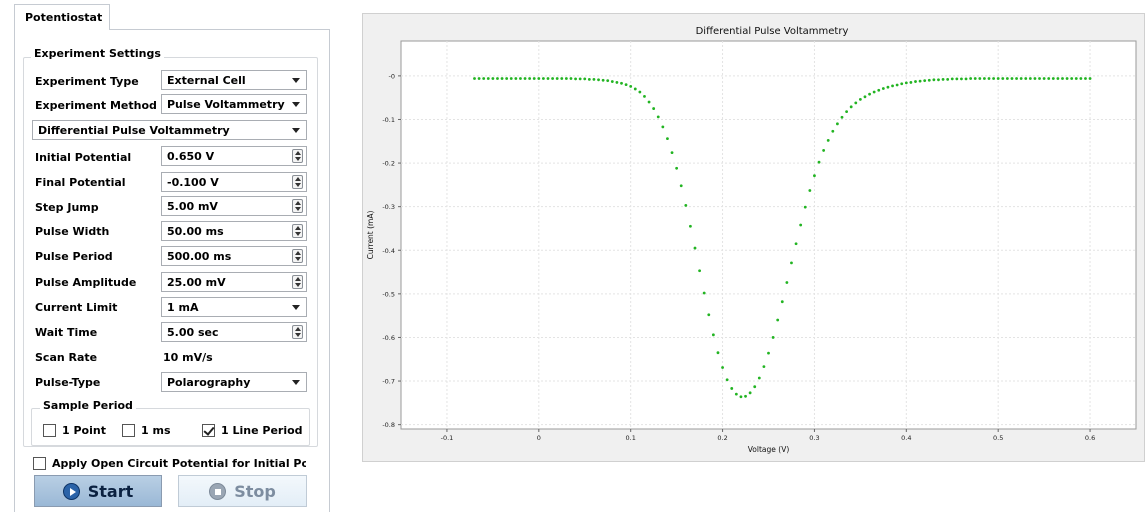 Image resolution: width=1145 pixels, height=512 pixels. Describe the element at coordinates (67, 207) in the screenshot. I see `step-jump-label: Step Jump` at that location.